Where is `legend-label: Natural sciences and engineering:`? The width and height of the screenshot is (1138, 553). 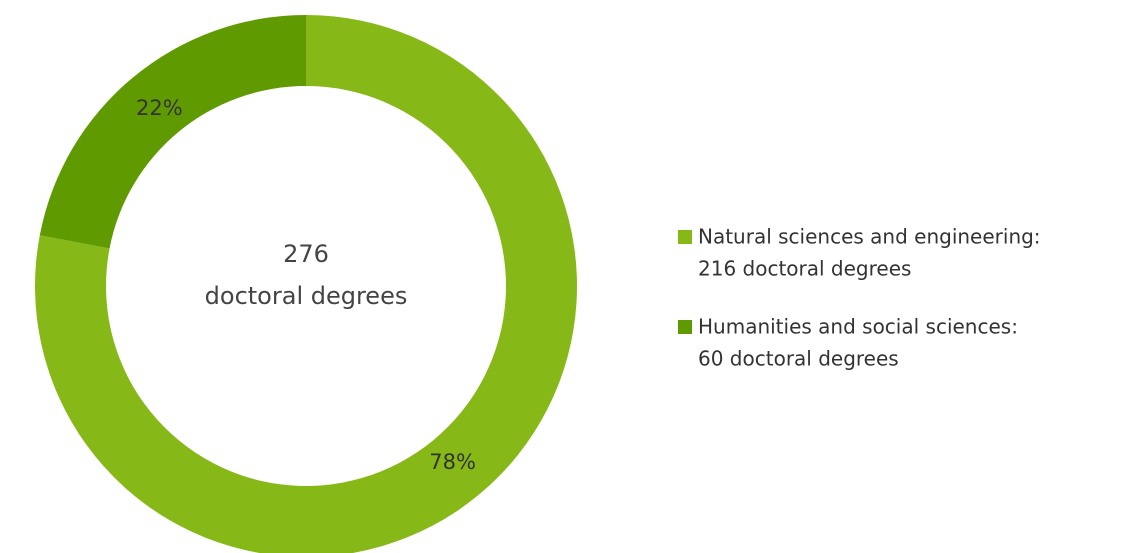
legend-label: Natural sciences and engineering: is located at coordinates (869, 237).